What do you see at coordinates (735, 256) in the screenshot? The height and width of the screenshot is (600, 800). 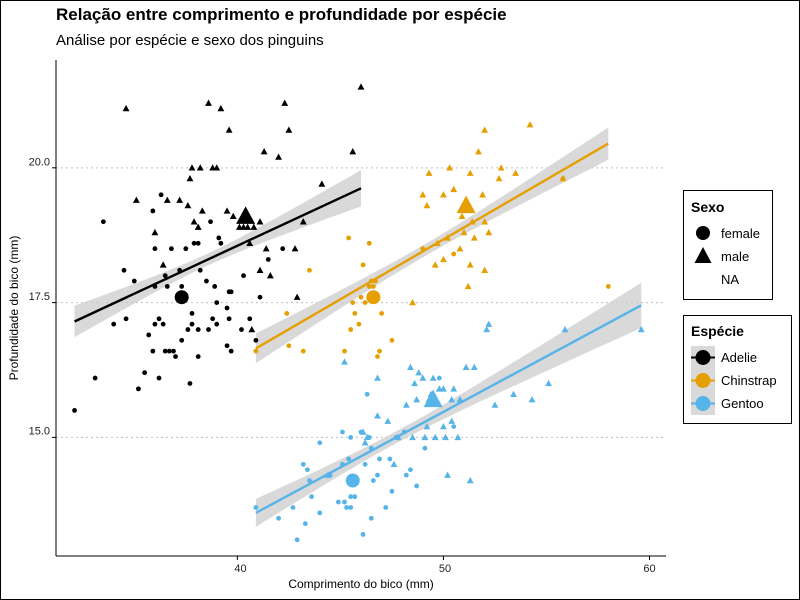 I see `legend-male-label: male` at bounding box center [735, 256].